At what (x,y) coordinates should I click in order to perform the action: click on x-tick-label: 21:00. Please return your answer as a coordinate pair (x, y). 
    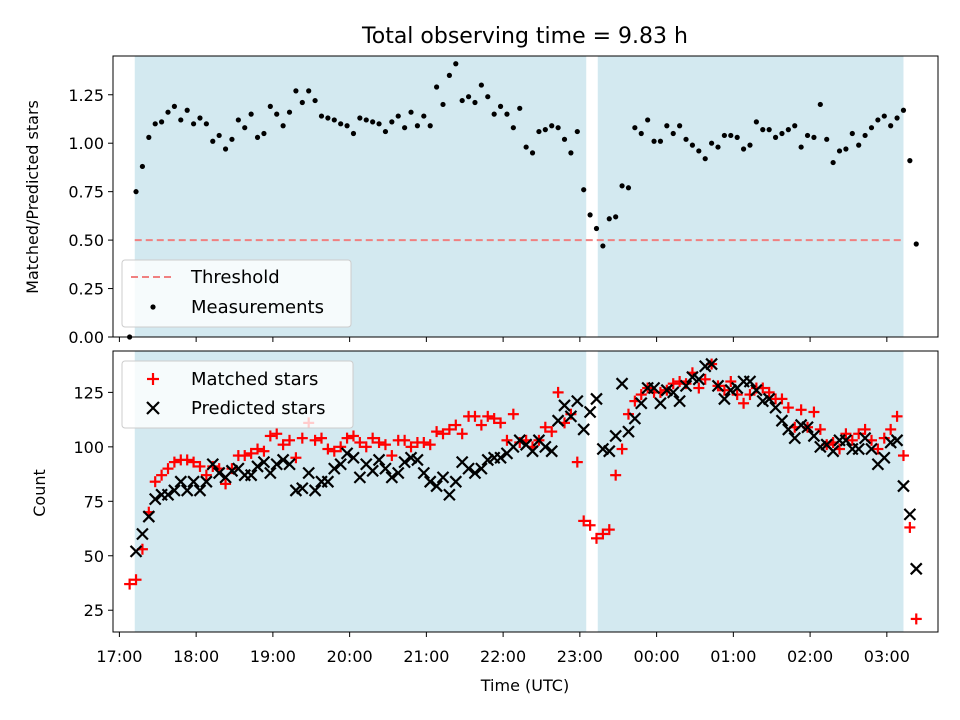
    Looking at the image, I should click on (426, 656).